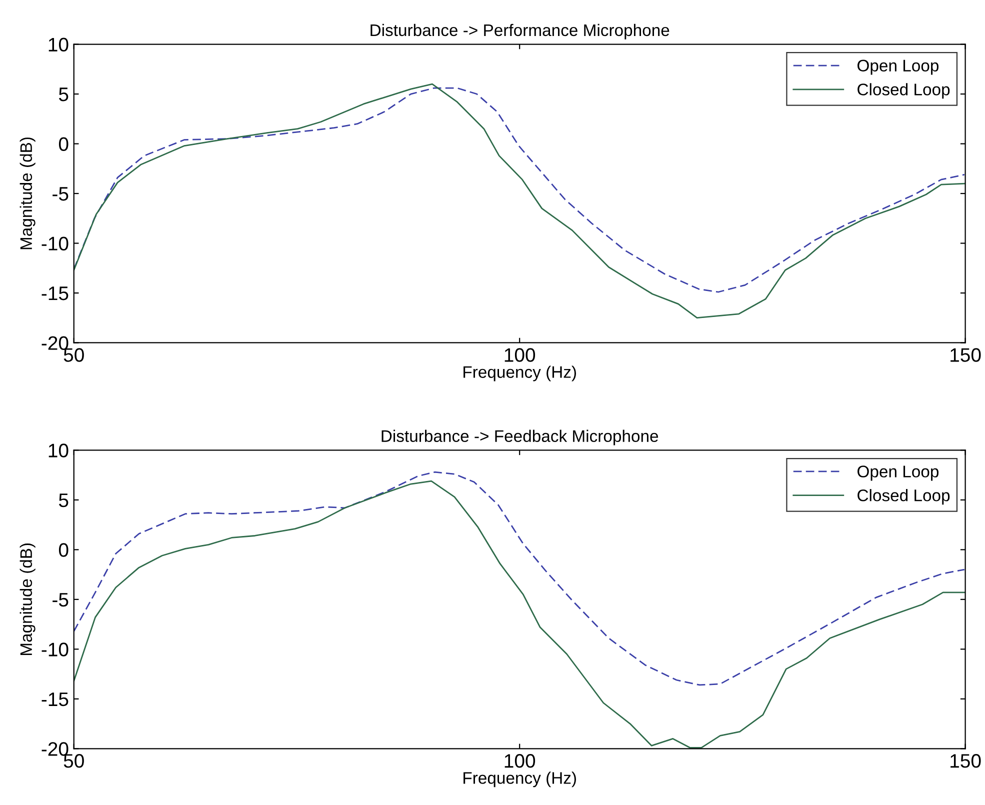 The image size is (985, 805). What do you see at coordinates (520, 32) in the screenshot?
I see `chart-title: Disturbance -> Performance Microphone` at bounding box center [520, 32].